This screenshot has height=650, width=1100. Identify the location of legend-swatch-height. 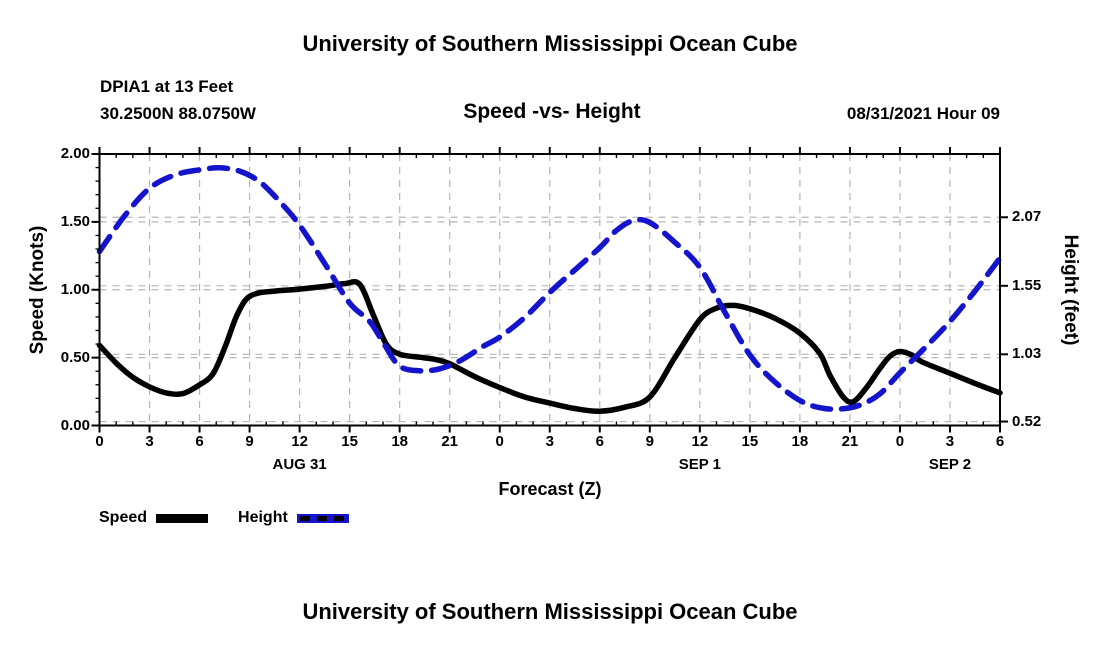
(322, 518).